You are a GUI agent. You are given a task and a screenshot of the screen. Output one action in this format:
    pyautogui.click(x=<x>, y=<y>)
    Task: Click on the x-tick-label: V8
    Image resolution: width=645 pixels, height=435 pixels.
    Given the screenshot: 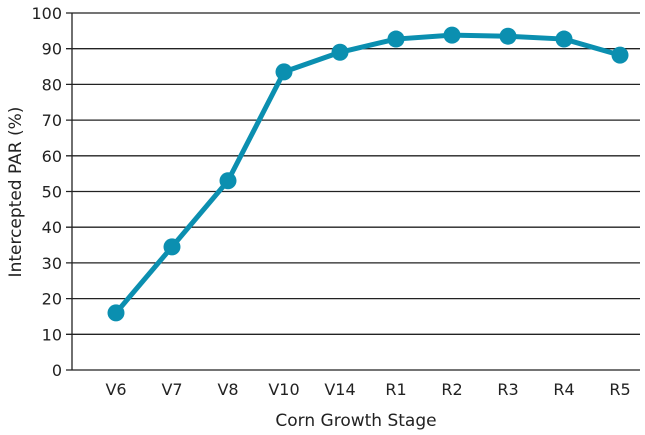 What is the action you would take?
    pyautogui.click(x=227, y=389)
    